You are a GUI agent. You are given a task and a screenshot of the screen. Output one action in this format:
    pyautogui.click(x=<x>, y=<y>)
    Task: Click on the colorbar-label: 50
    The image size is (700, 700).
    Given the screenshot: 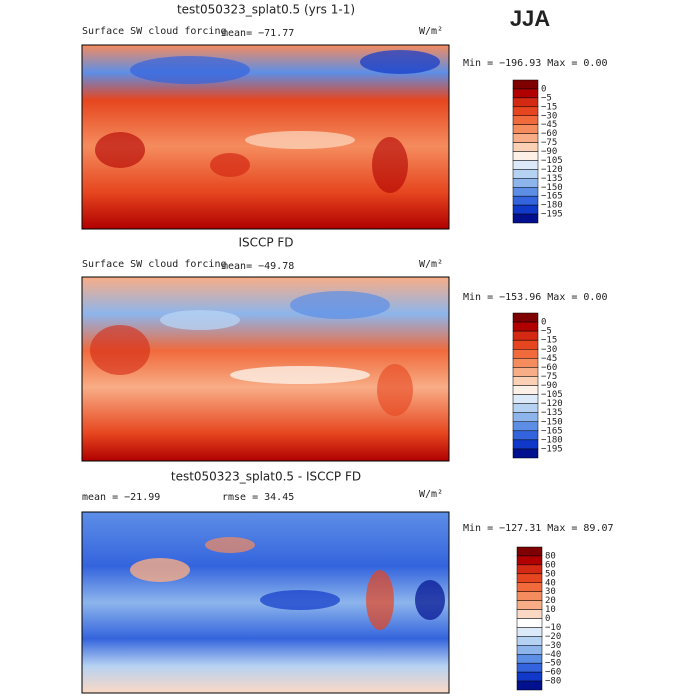 What is the action you would take?
    pyautogui.click(x=550, y=574)
    